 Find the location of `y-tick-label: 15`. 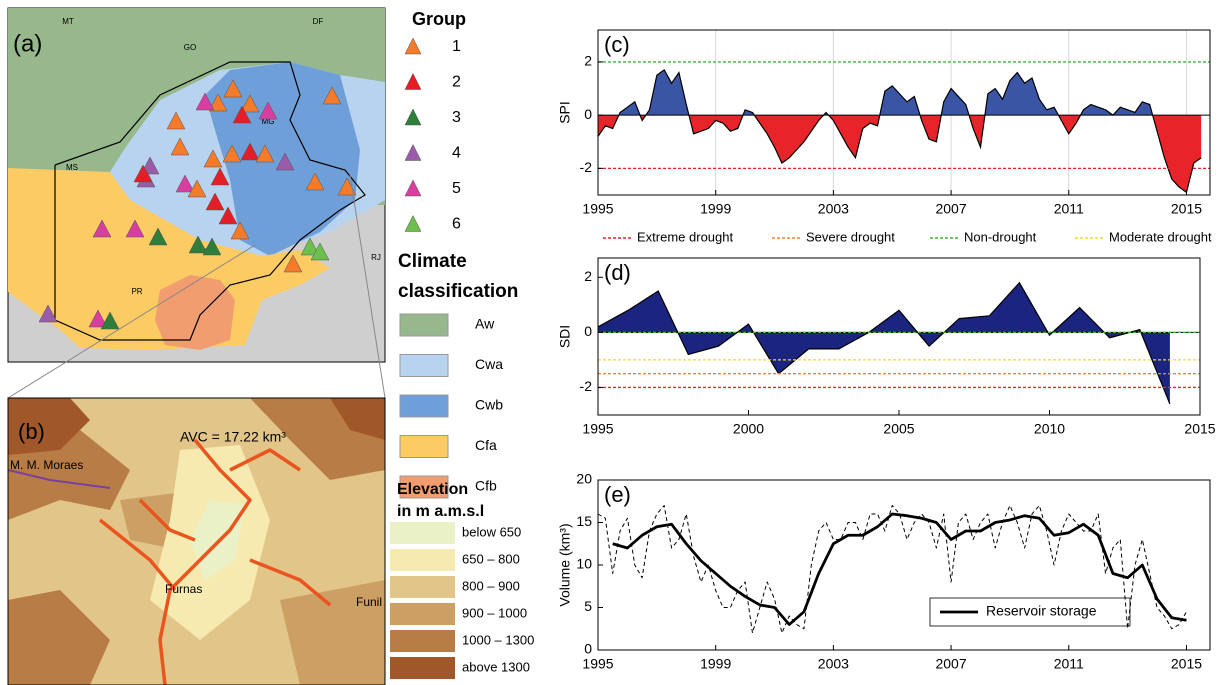

y-tick-label: 15 is located at coordinates (584, 521).